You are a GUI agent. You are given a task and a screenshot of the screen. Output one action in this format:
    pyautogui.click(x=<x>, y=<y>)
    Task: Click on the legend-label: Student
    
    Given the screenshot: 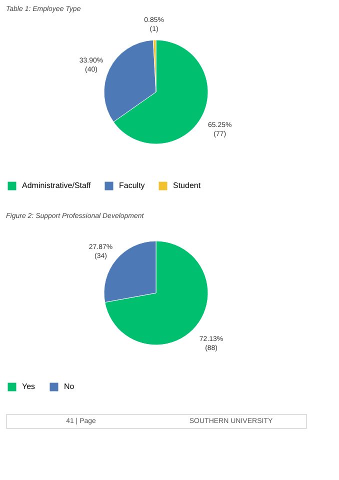 What is the action you would take?
    pyautogui.click(x=187, y=185)
    